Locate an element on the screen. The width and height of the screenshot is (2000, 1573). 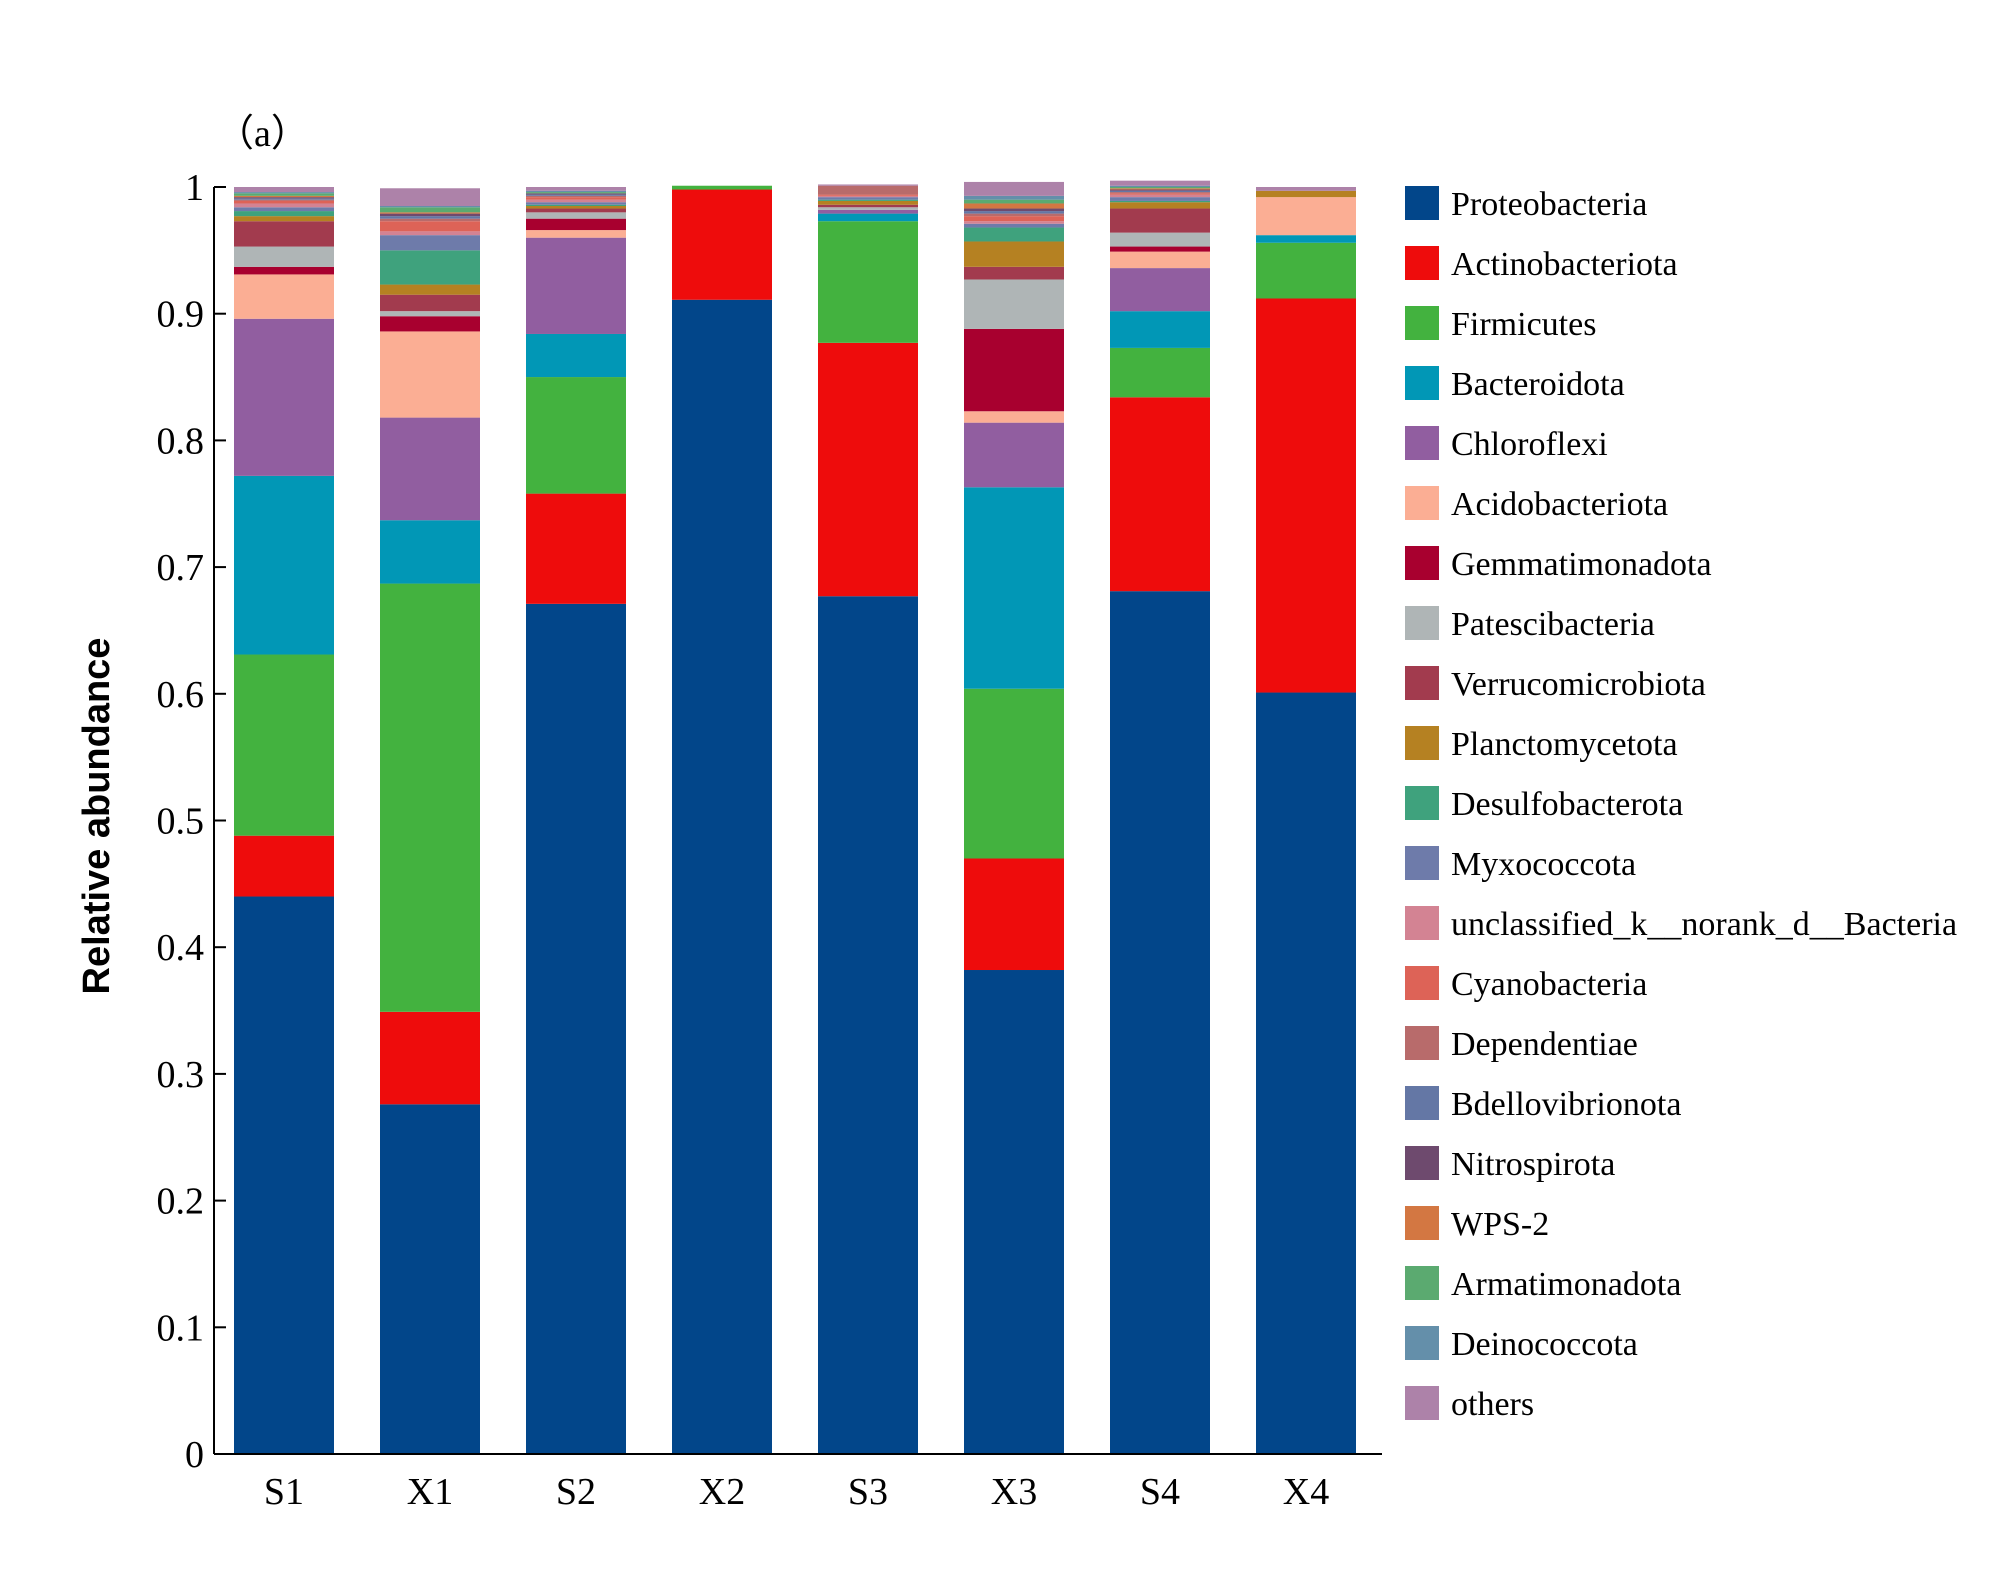
legend-item: Dependentiae is located at coordinates (1521, 1044).